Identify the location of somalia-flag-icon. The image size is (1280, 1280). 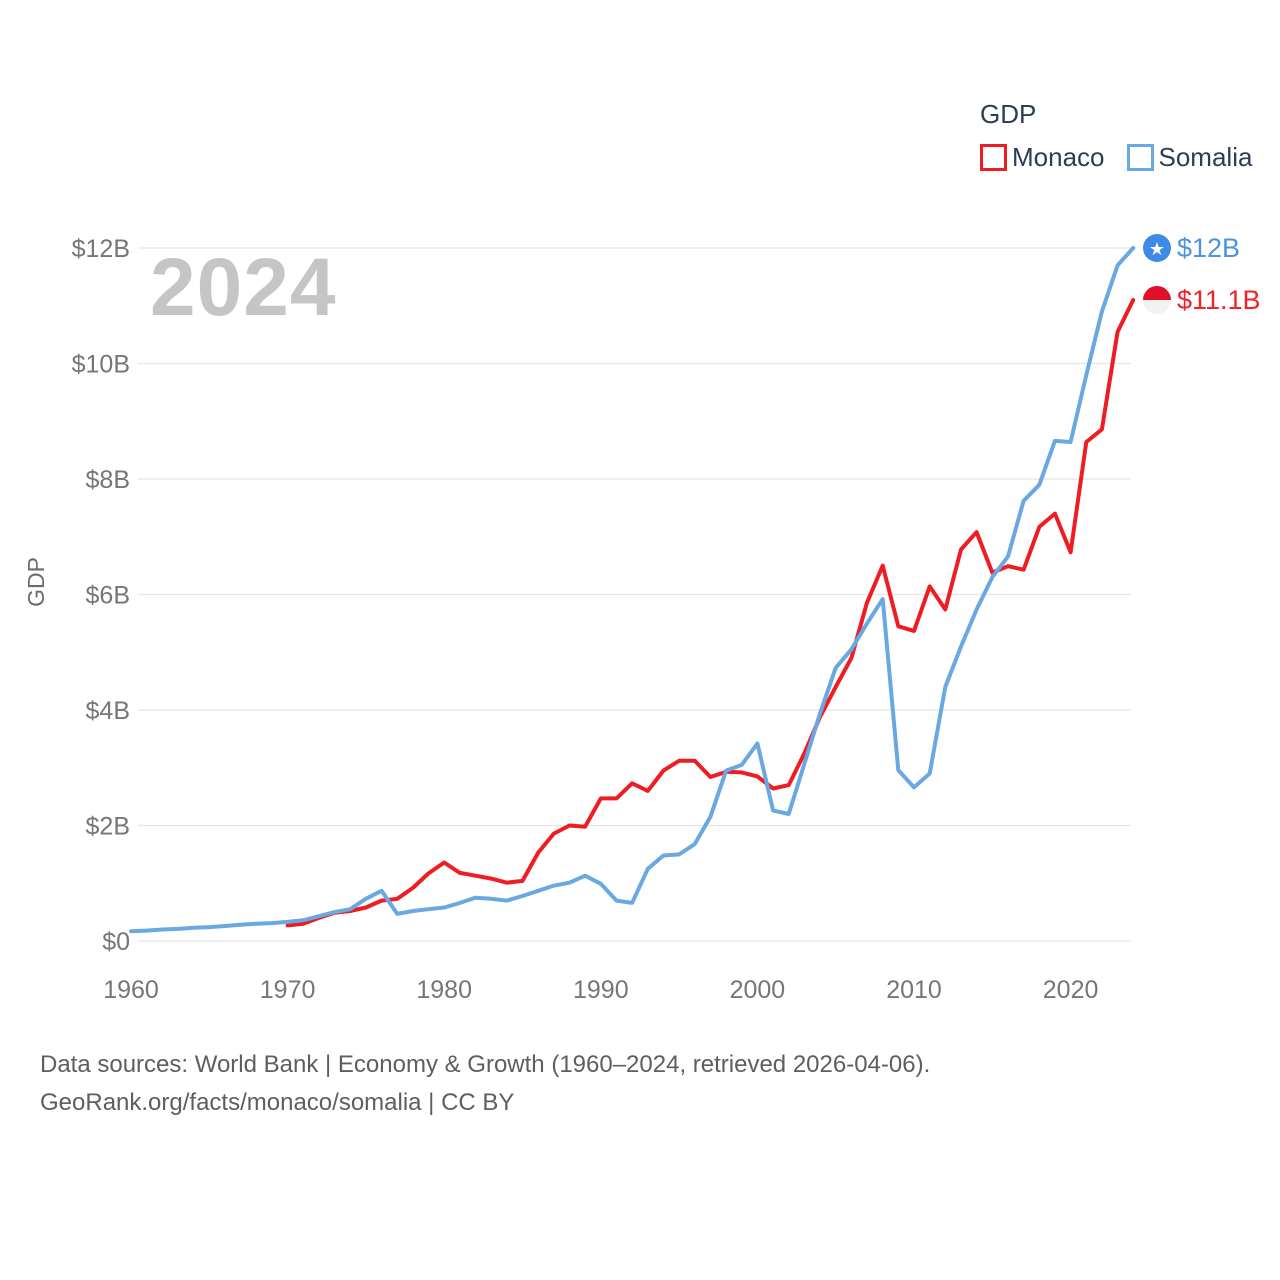
(1157, 248).